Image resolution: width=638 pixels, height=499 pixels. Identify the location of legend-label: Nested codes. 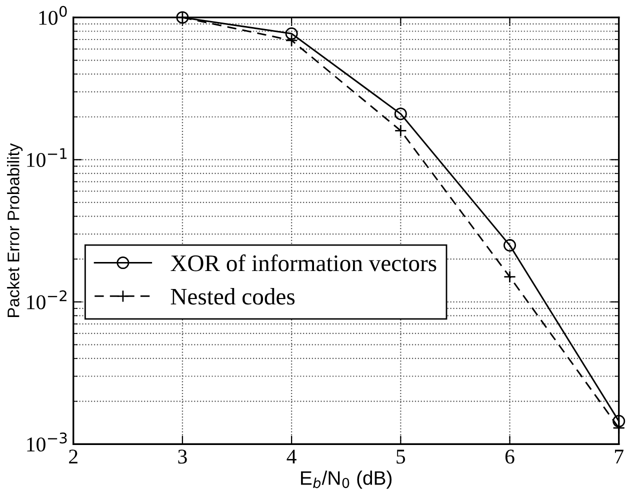
(232, 296).